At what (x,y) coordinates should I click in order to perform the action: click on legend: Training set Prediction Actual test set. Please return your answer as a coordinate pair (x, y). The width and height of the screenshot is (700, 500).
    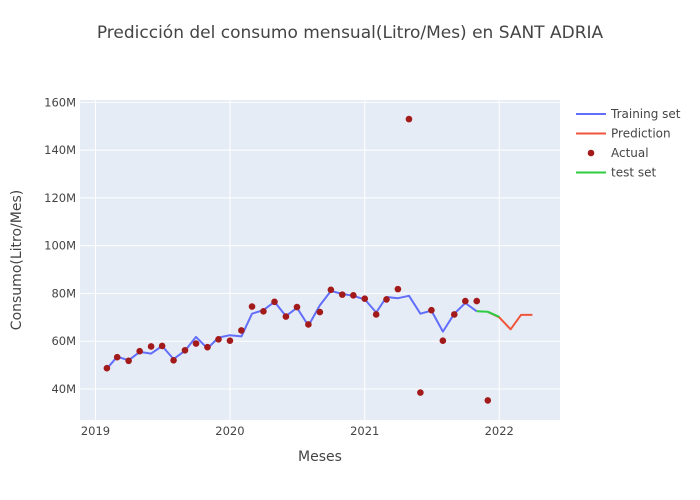
    Looking at the image, I should click on (628, 143).